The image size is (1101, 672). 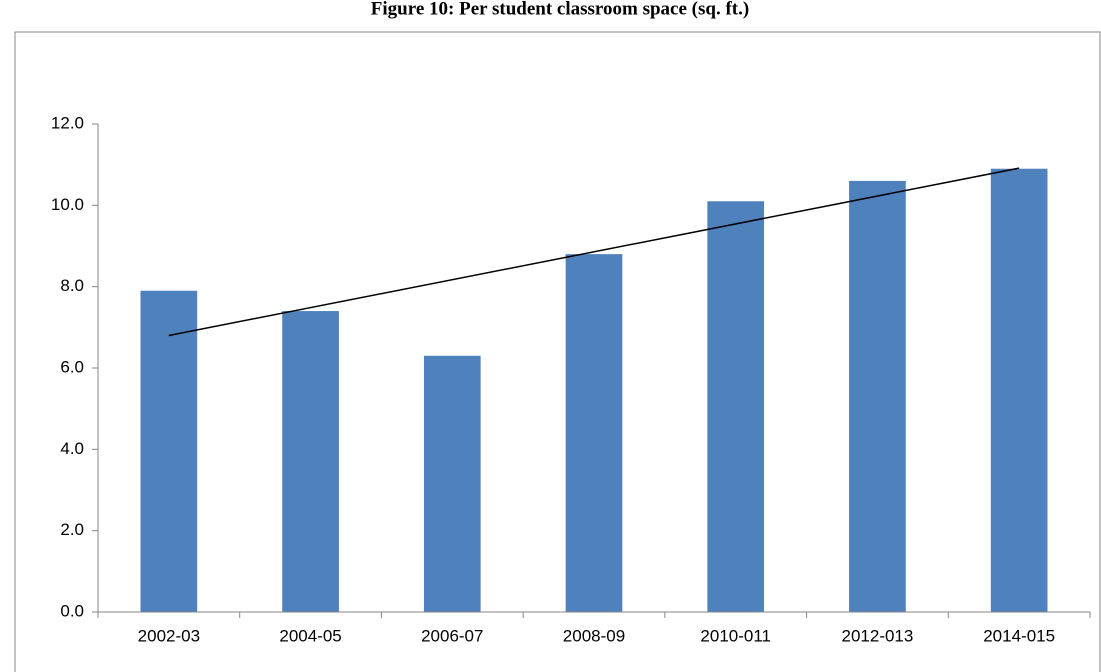 What do you see at coordinates (72, 610) in the screenshot?
I see `y-tick-label: 0.0` at bounding box center [72, 610].